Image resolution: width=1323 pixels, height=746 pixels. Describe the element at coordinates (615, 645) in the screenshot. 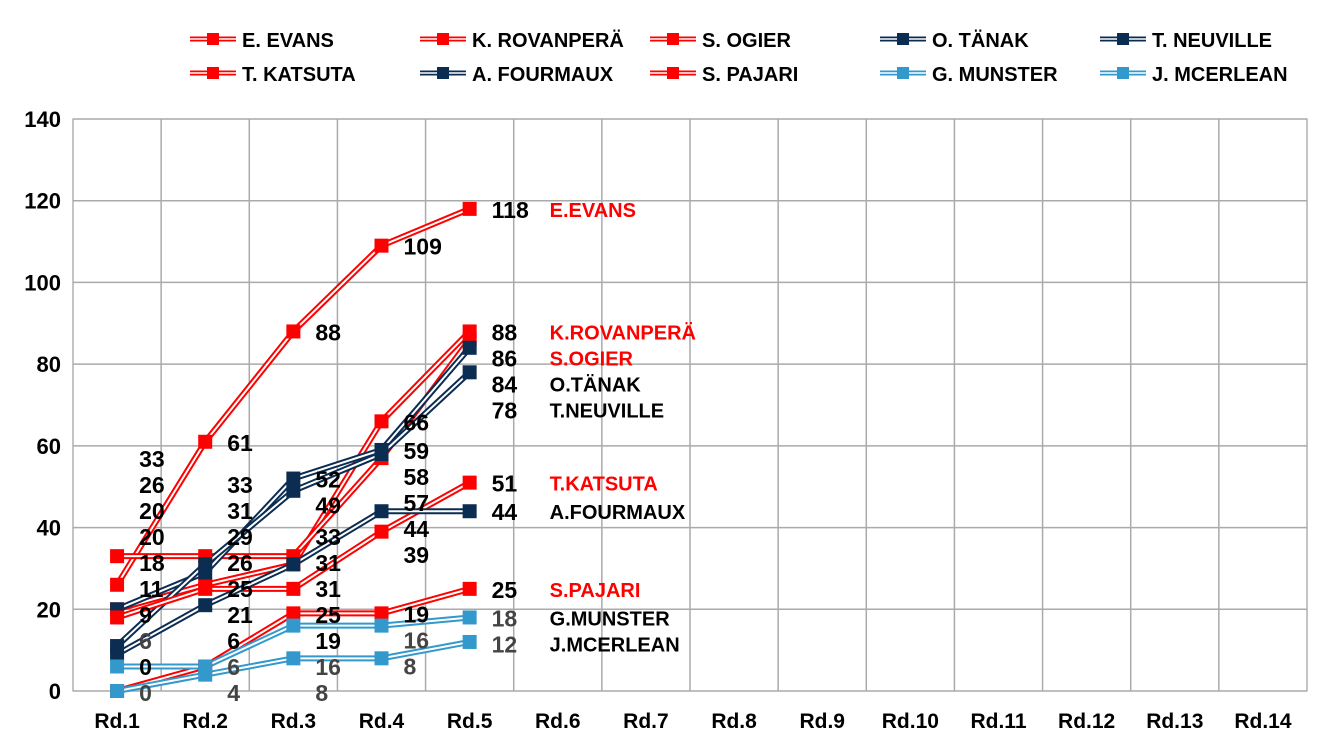

I see `series-end-label: J.MCERLEAN` at that location.